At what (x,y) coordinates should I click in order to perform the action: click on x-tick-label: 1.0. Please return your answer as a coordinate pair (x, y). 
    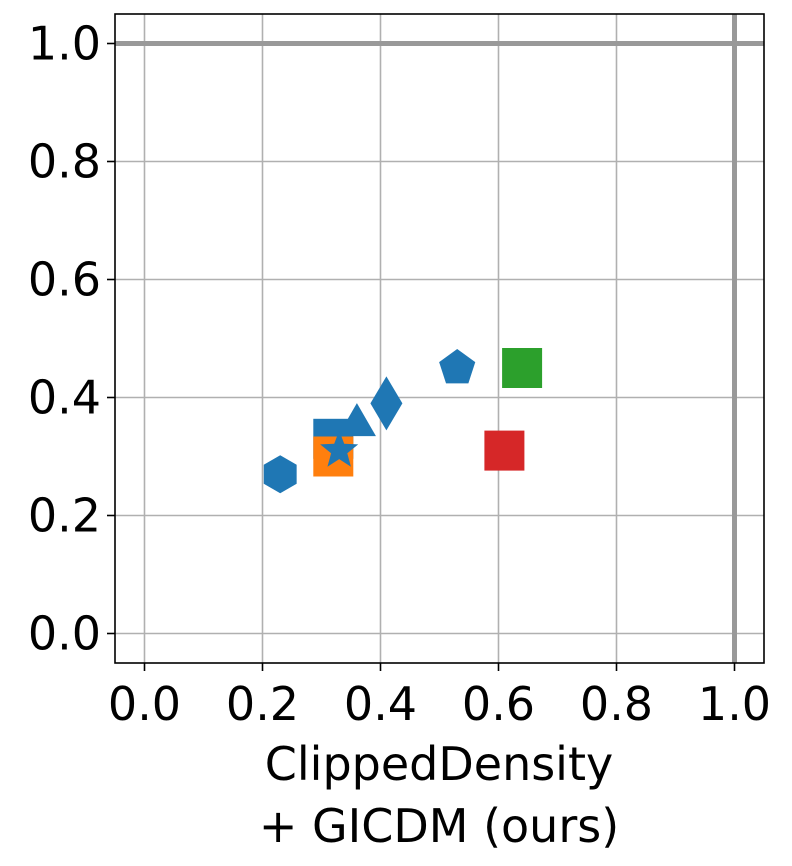
    Looking at the image, I should click on (734, 704).